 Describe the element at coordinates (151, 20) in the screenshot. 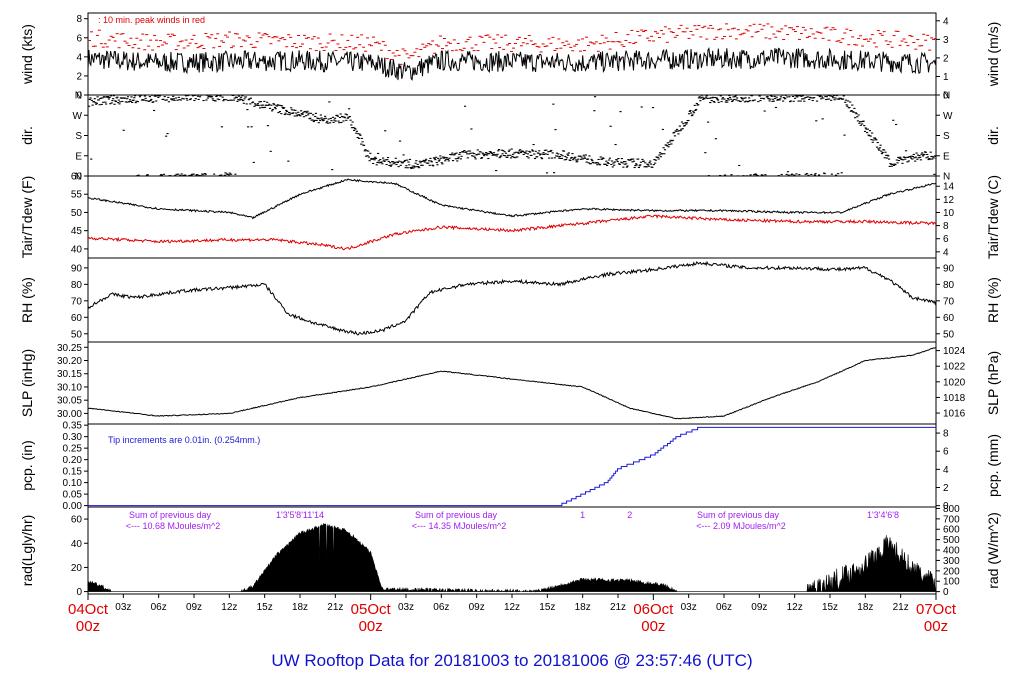

I see `wind-annotation: : 10 min. peak winds in red` at that location.